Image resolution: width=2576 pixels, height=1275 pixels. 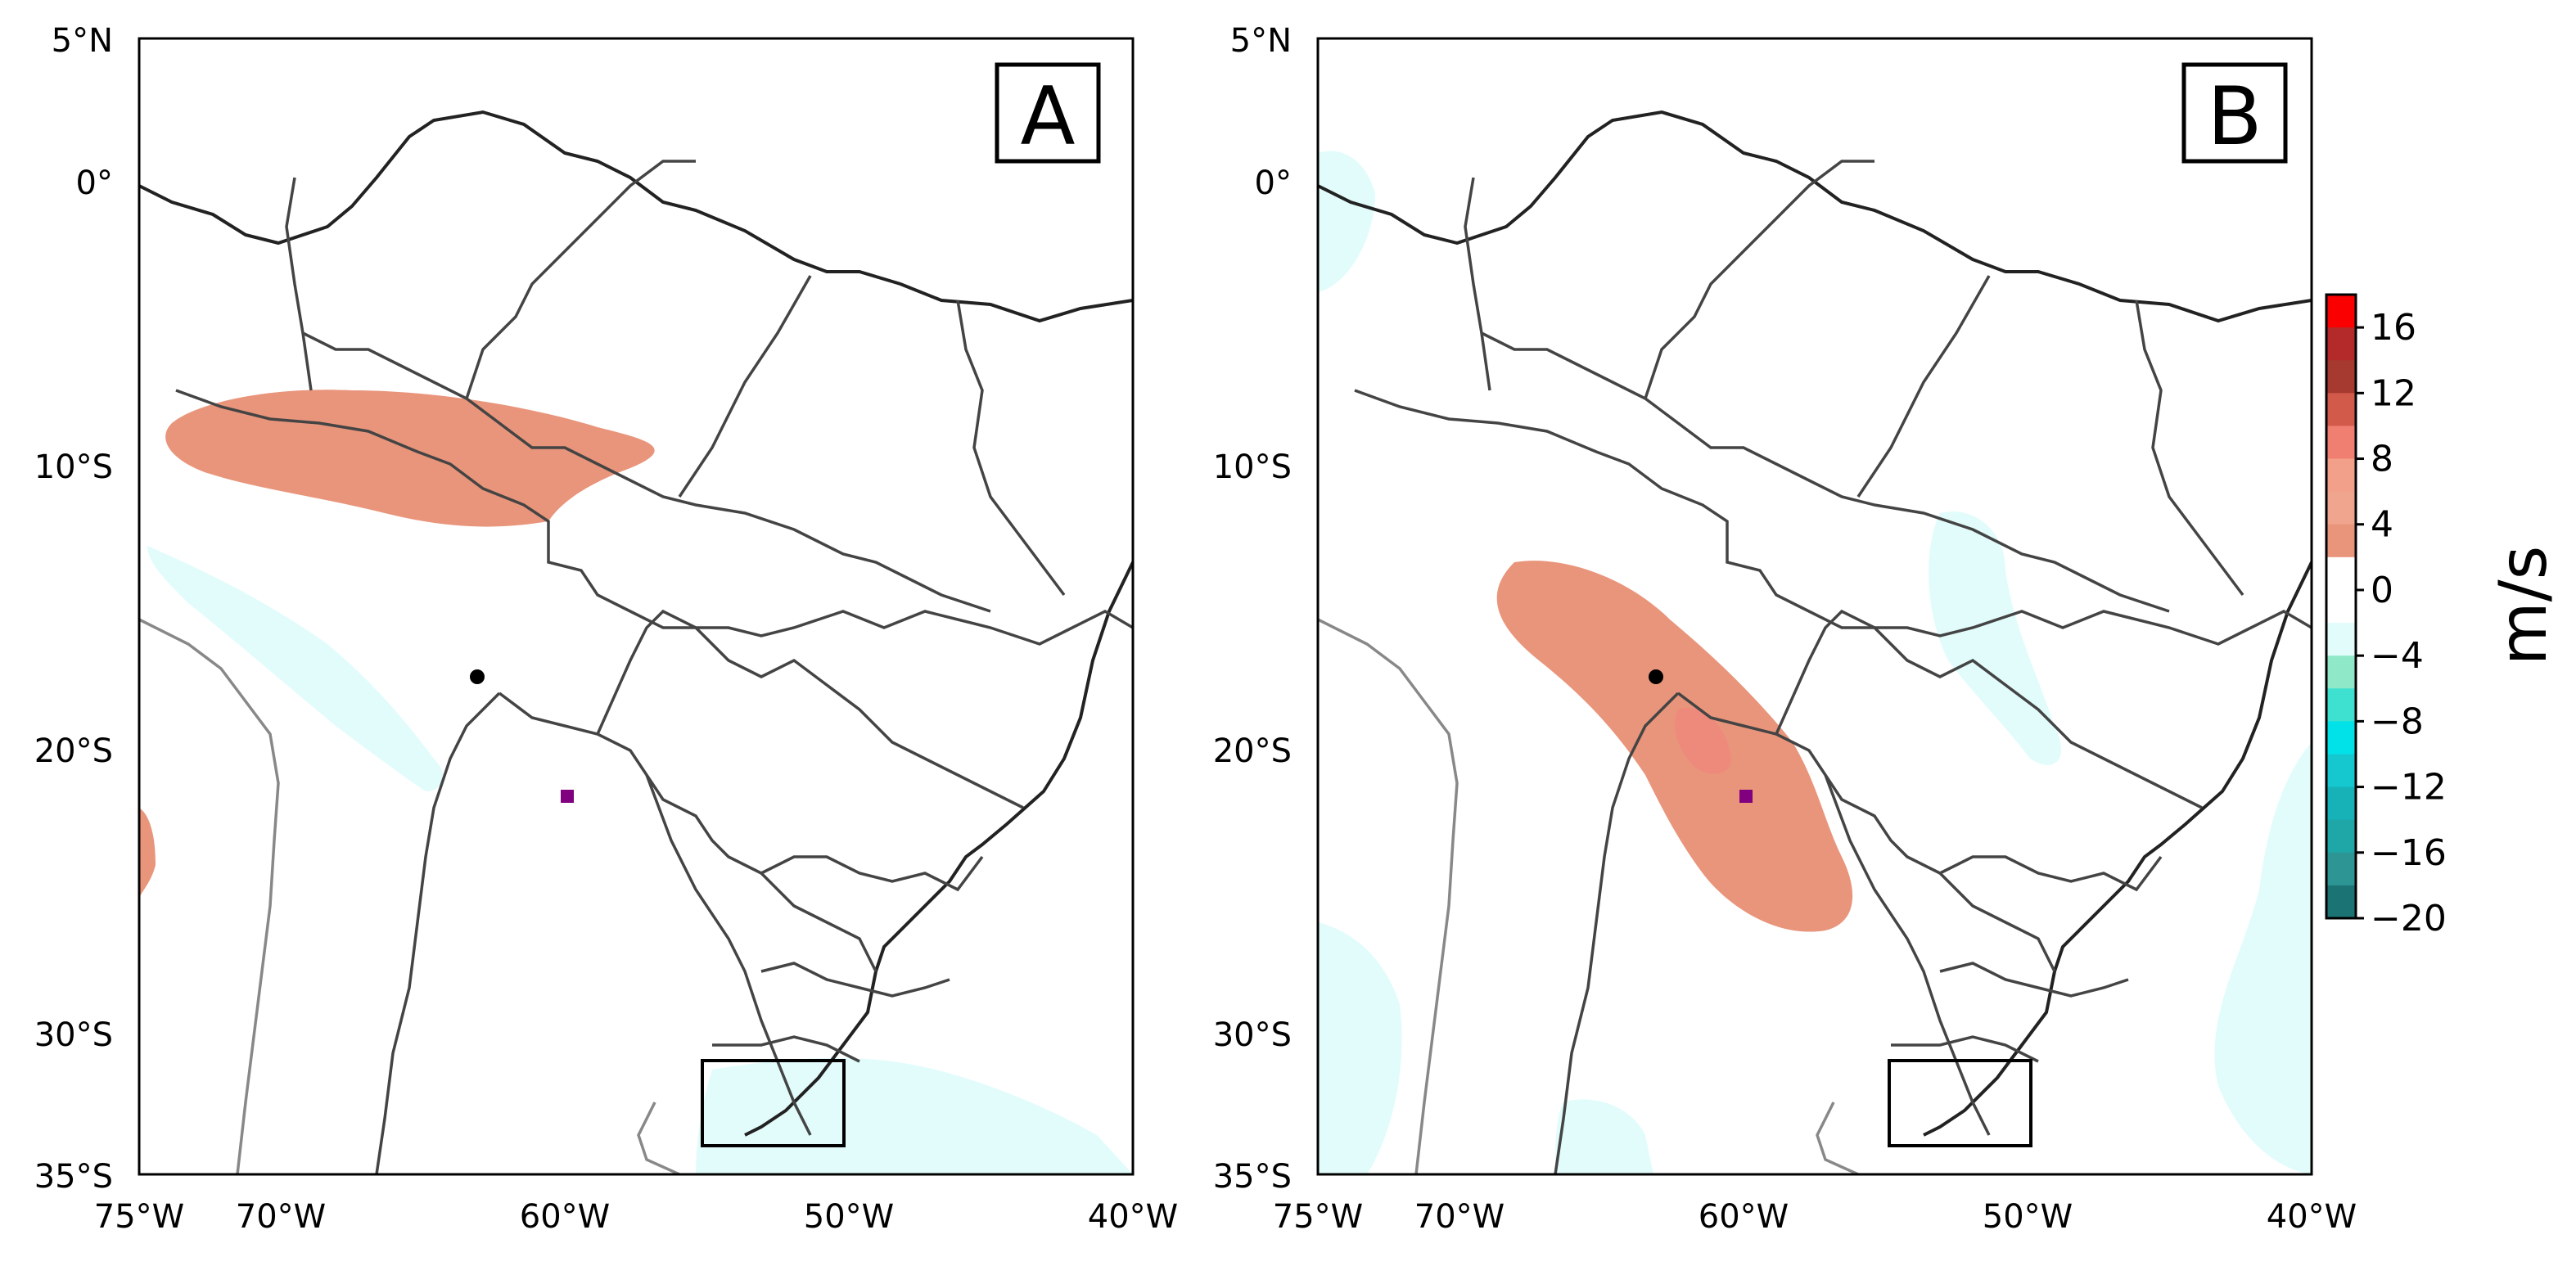 What do you see at coordinates (2234, 117) in the screenshot?
I see `panel-letter-b: B` at bounding box center [2234, 117].